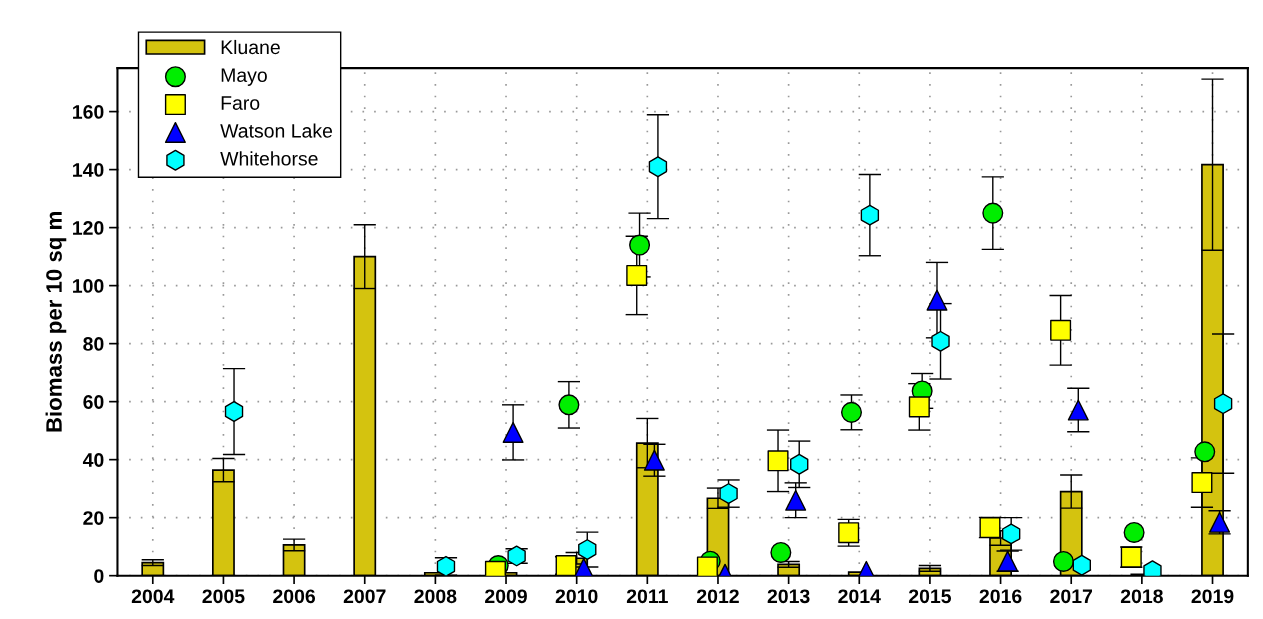 This screenshot has height=619, width=1263. I want to click on x-tick-label: 2004, so click(153, 596).